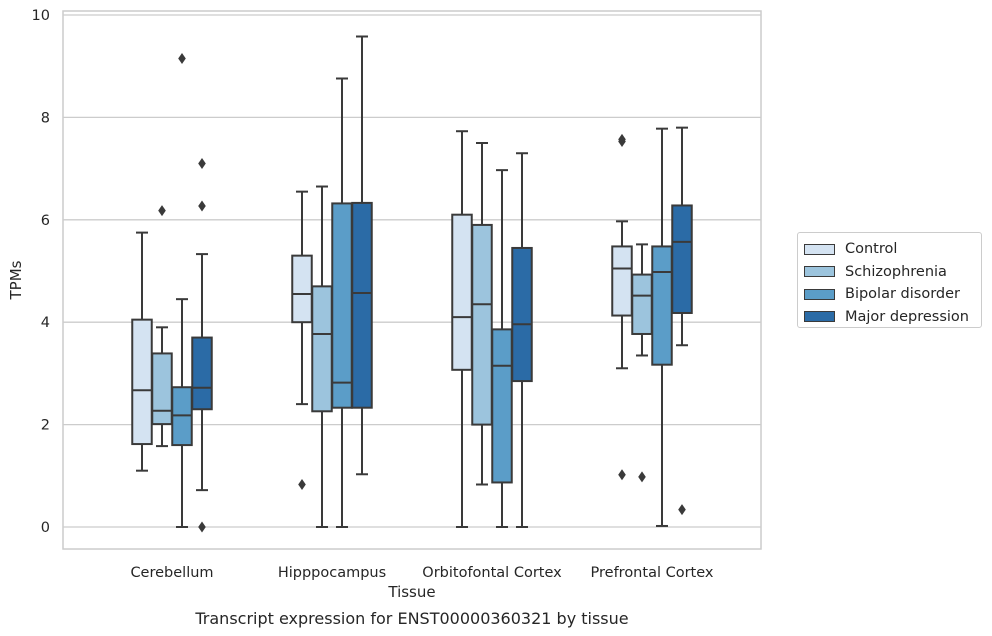  Describe the element at coordinates (902, 294) in the screenshot. I see `legend-label: Bipolar disorder` at that location.